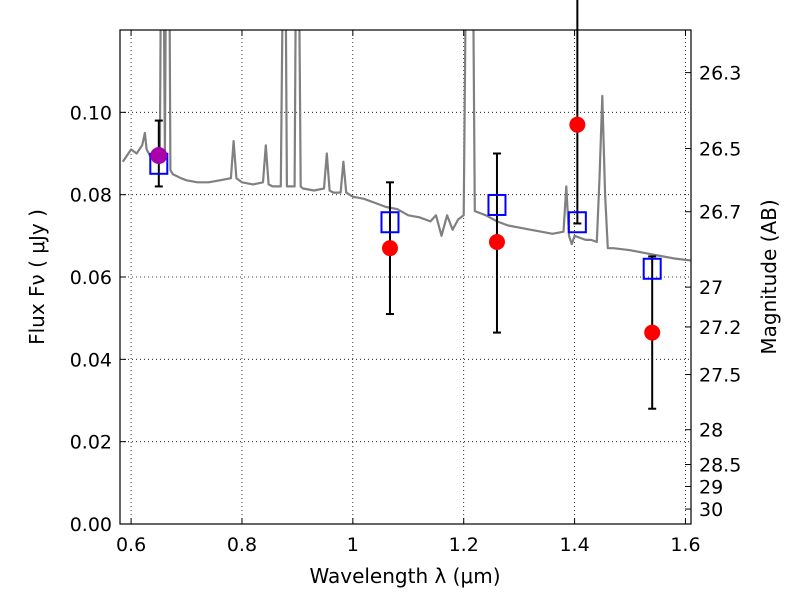  What do you see at coordinates (685, 545) in the screenshot?
I see `x-tick-label: 1.6` at bounding box center [685, 545].